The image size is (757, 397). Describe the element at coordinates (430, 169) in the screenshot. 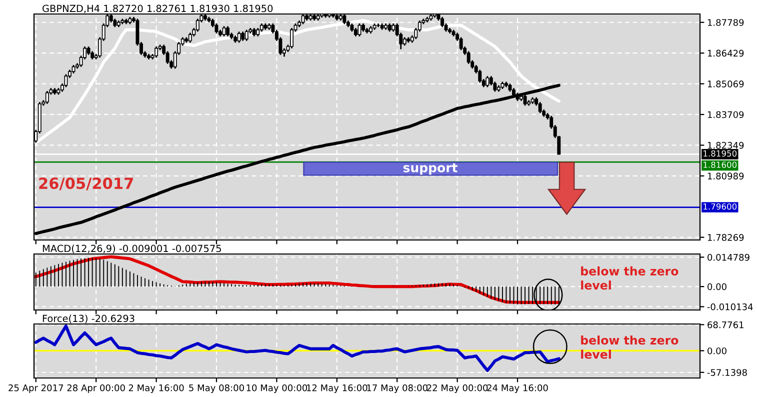

I see `annotation: support` at that location.